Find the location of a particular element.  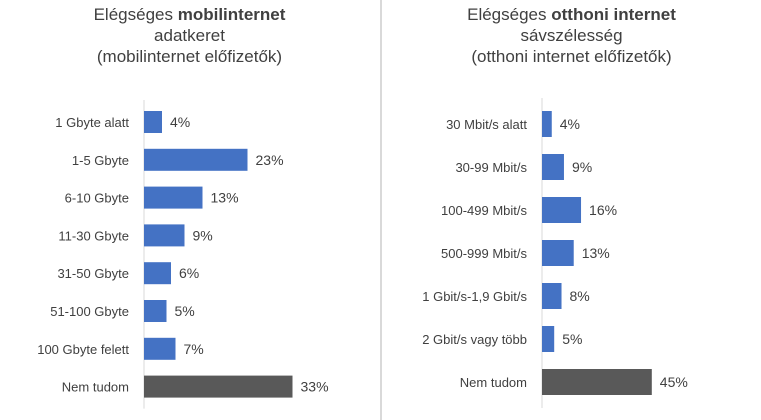

mobile-category-label-3: 11-30 Gbyte is located at coordinates (93, 235).